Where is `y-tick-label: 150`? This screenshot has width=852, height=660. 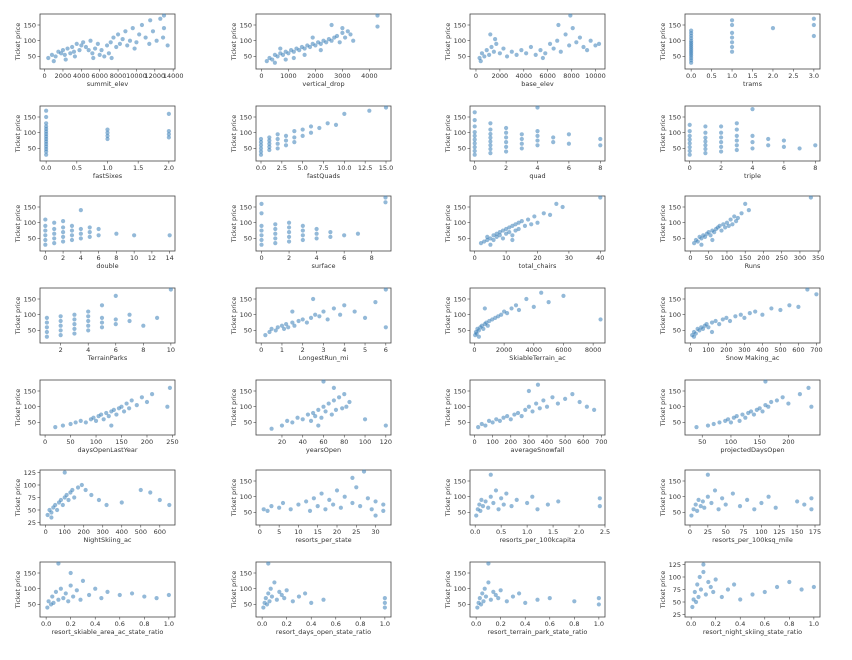 y-tick-label: 150 is located at coordinates (460, 481).